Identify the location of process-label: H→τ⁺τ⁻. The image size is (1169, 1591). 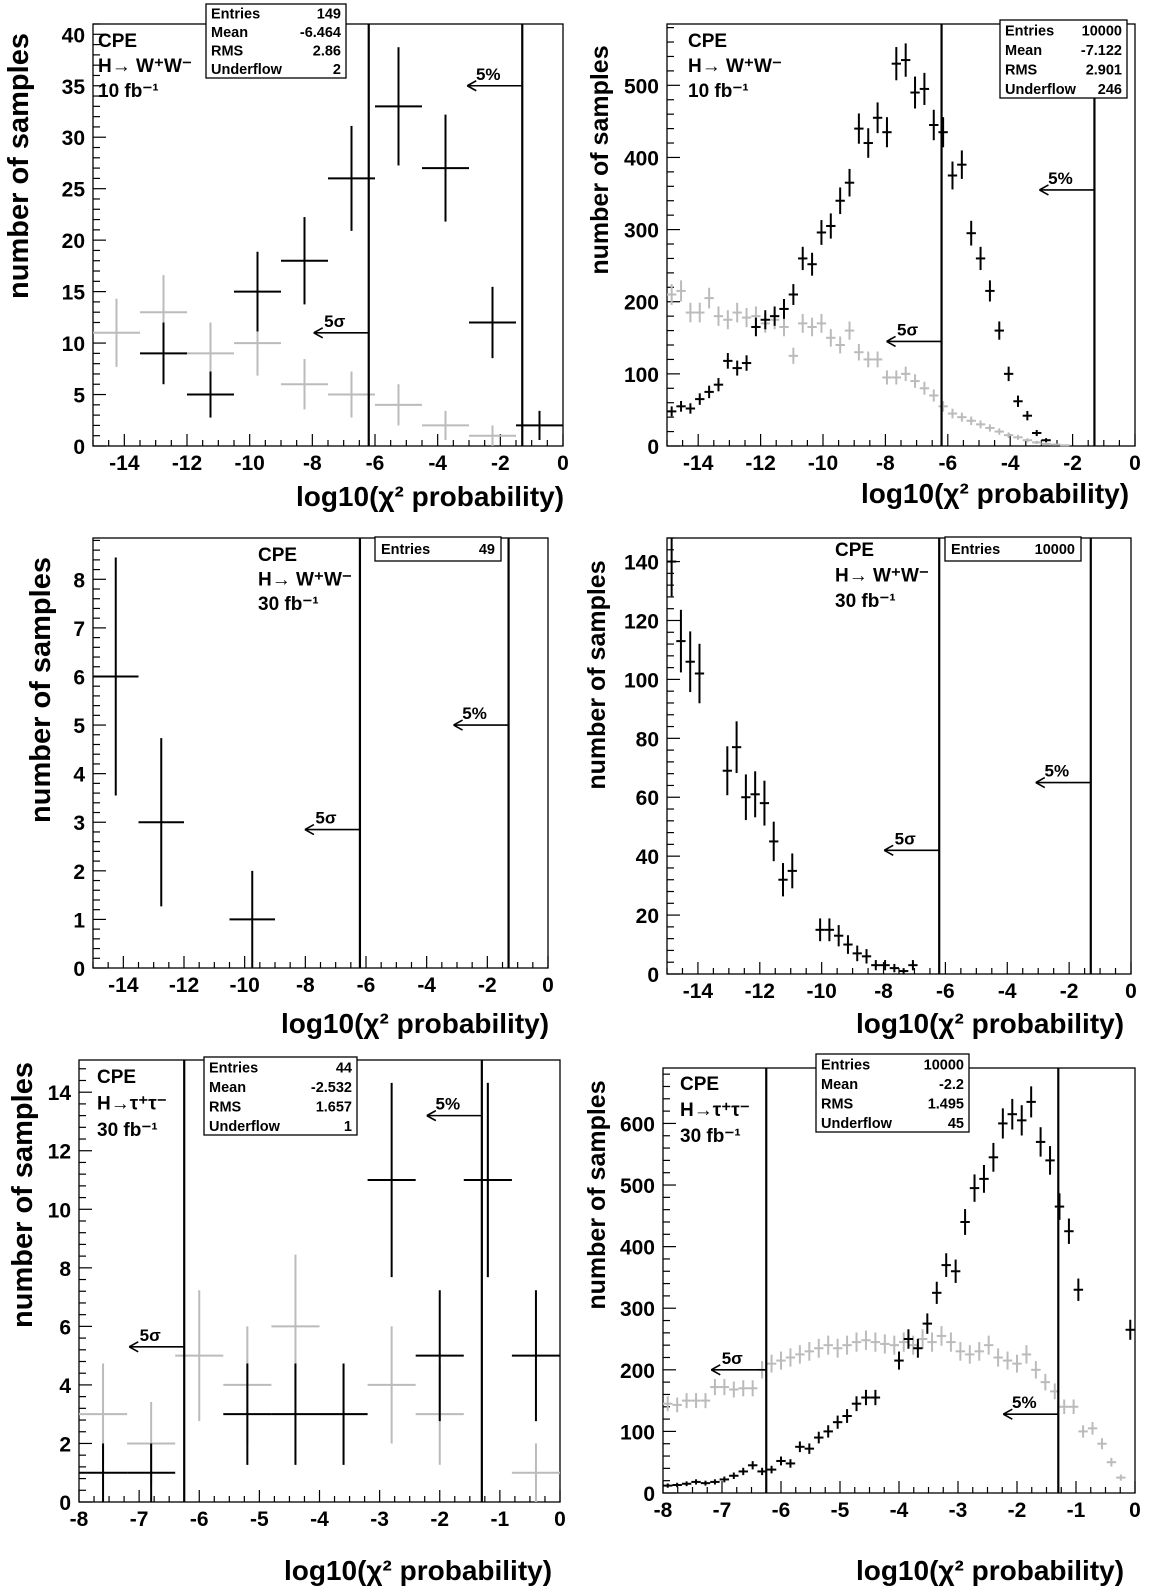
(715, 1110).